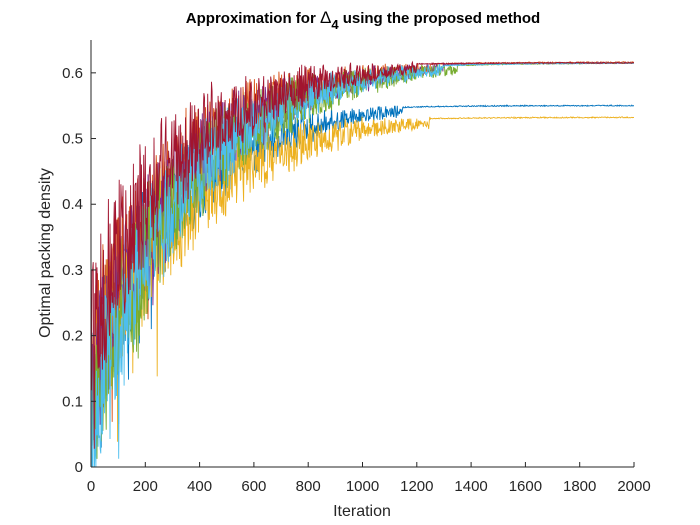  Describe the element at coordinates (416, 486) in the screenshot. I see `x-tick-label: 1200` at that location.